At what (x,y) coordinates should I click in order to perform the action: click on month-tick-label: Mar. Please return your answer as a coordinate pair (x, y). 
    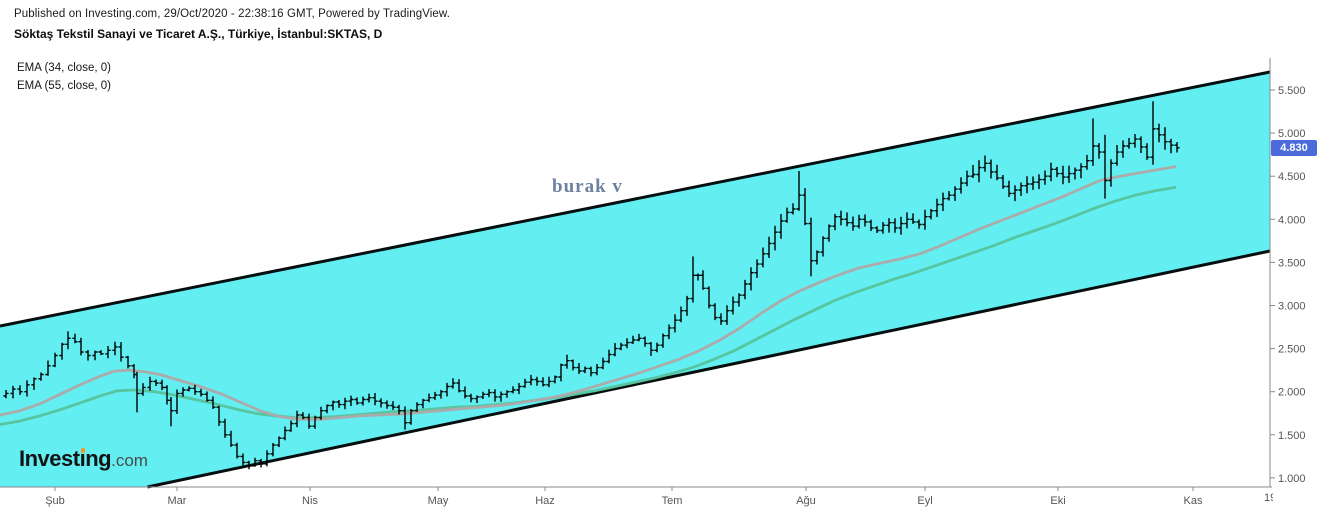
    Looking at the image, I should click on (177, 501).